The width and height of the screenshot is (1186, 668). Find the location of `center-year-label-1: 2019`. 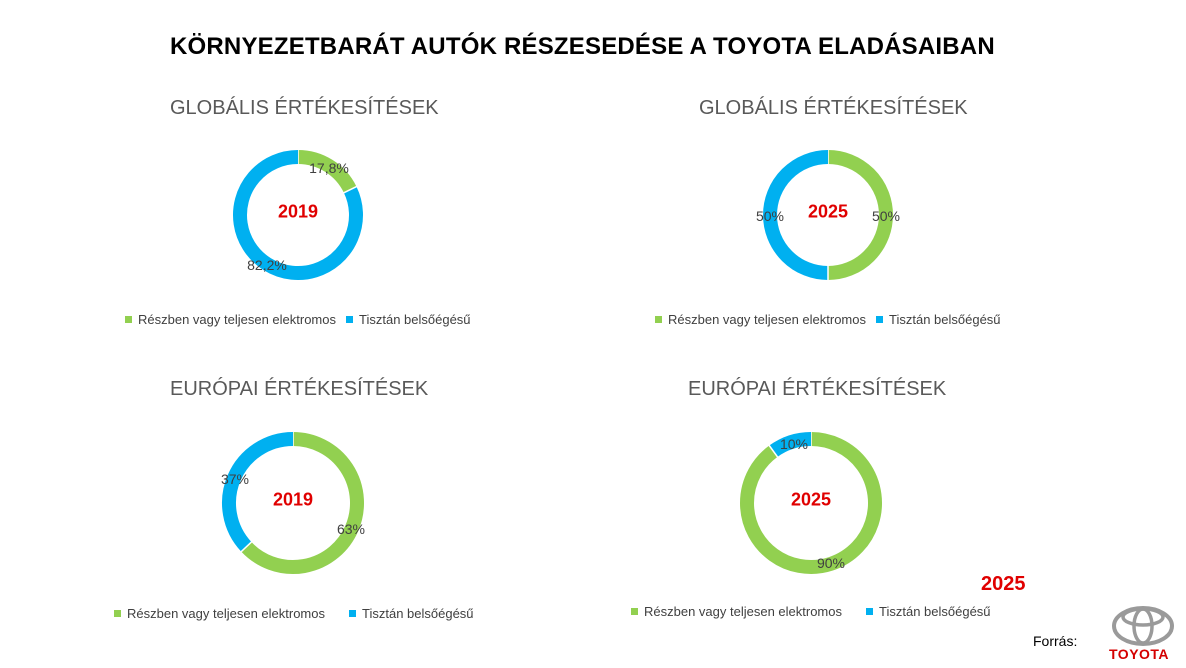

center-year-label-1: 2019 is located at coordinates (298, 211).